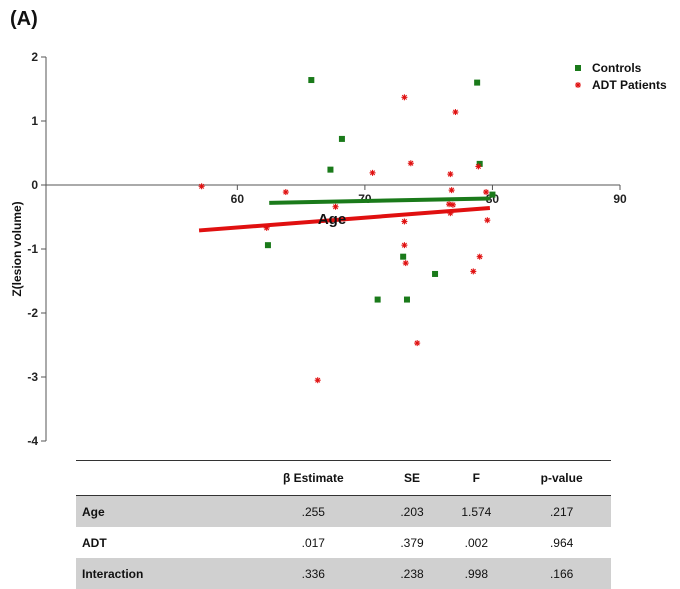  I want to click on table-row: Age .255 .203 1.574 .217, so click(343, 511).